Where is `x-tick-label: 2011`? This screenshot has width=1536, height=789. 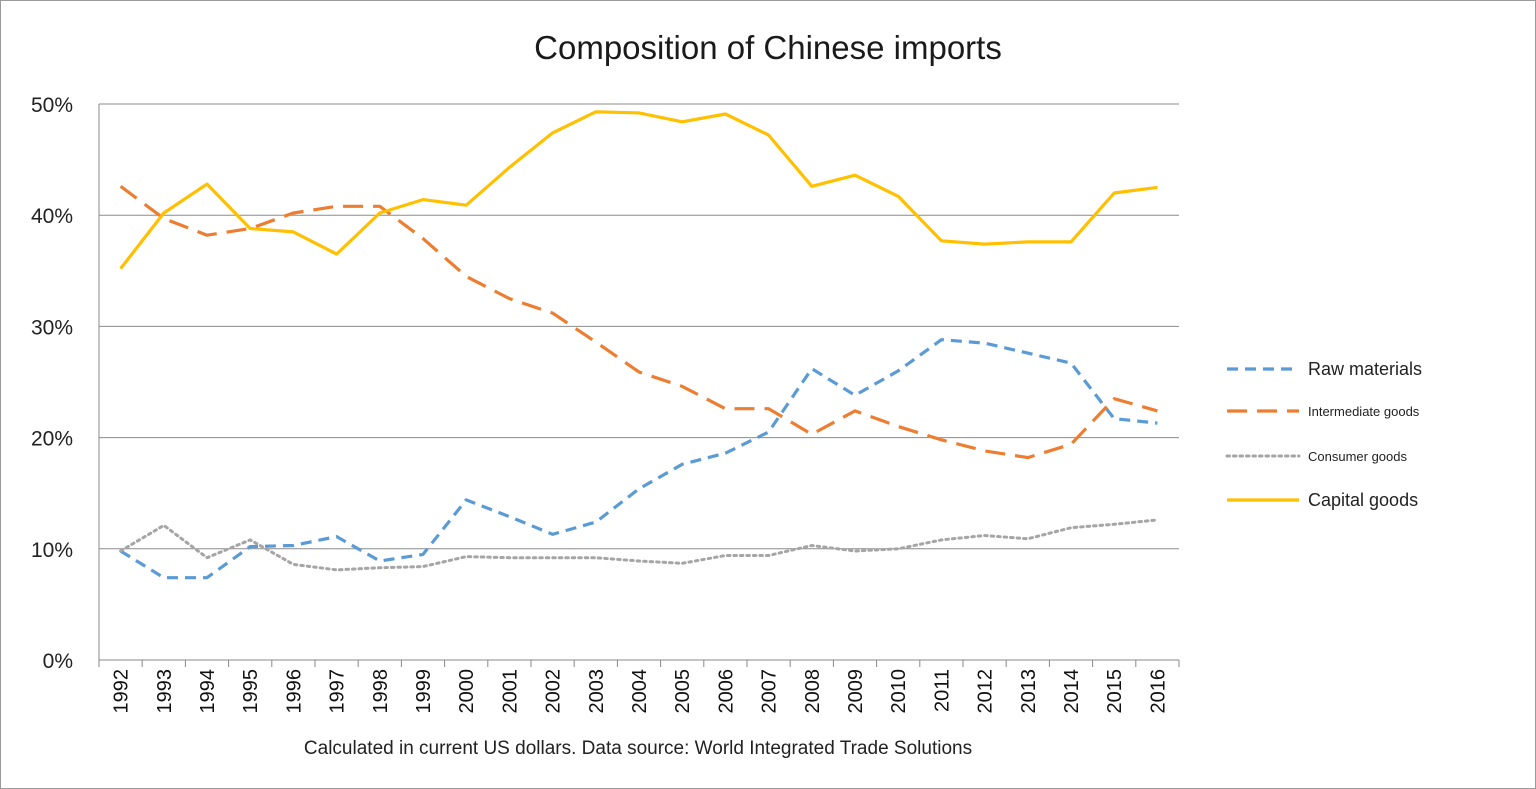 x-tick-label: 2011 is located at coordinates (942, 690).